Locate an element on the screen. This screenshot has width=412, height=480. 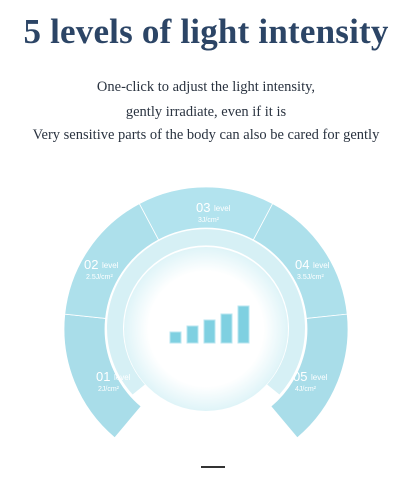
level-number: 05 is located at coordinates (300, 376).